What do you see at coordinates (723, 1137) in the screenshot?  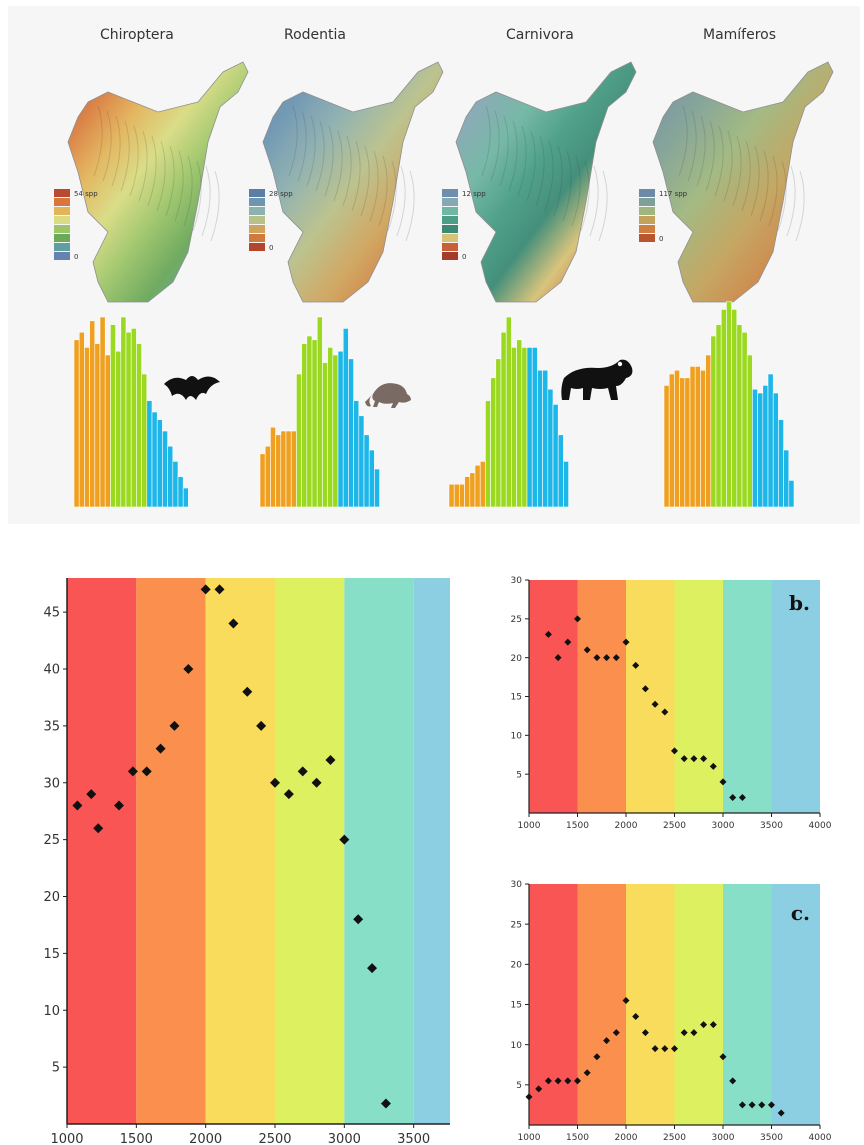 I see `x-tick-label: 3000` at bounding box center [723, 1137].